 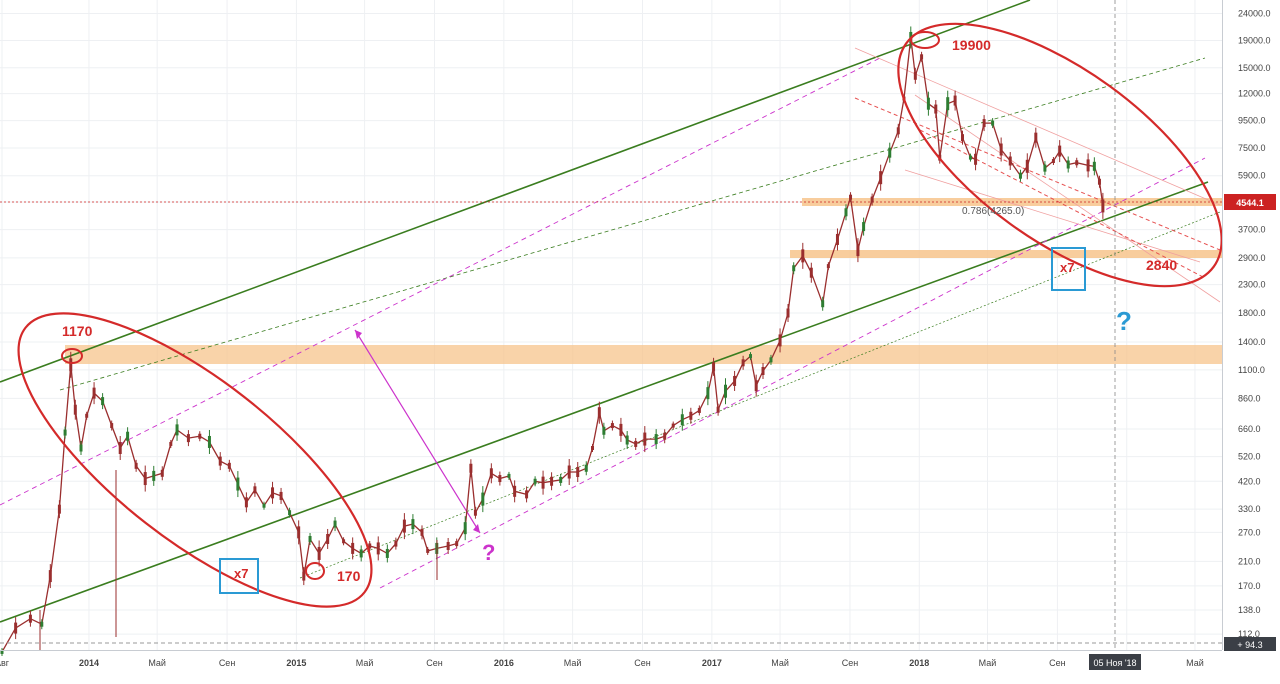 I want to click on y-tick-label: 3700.0, so click(x=1252, y=230).